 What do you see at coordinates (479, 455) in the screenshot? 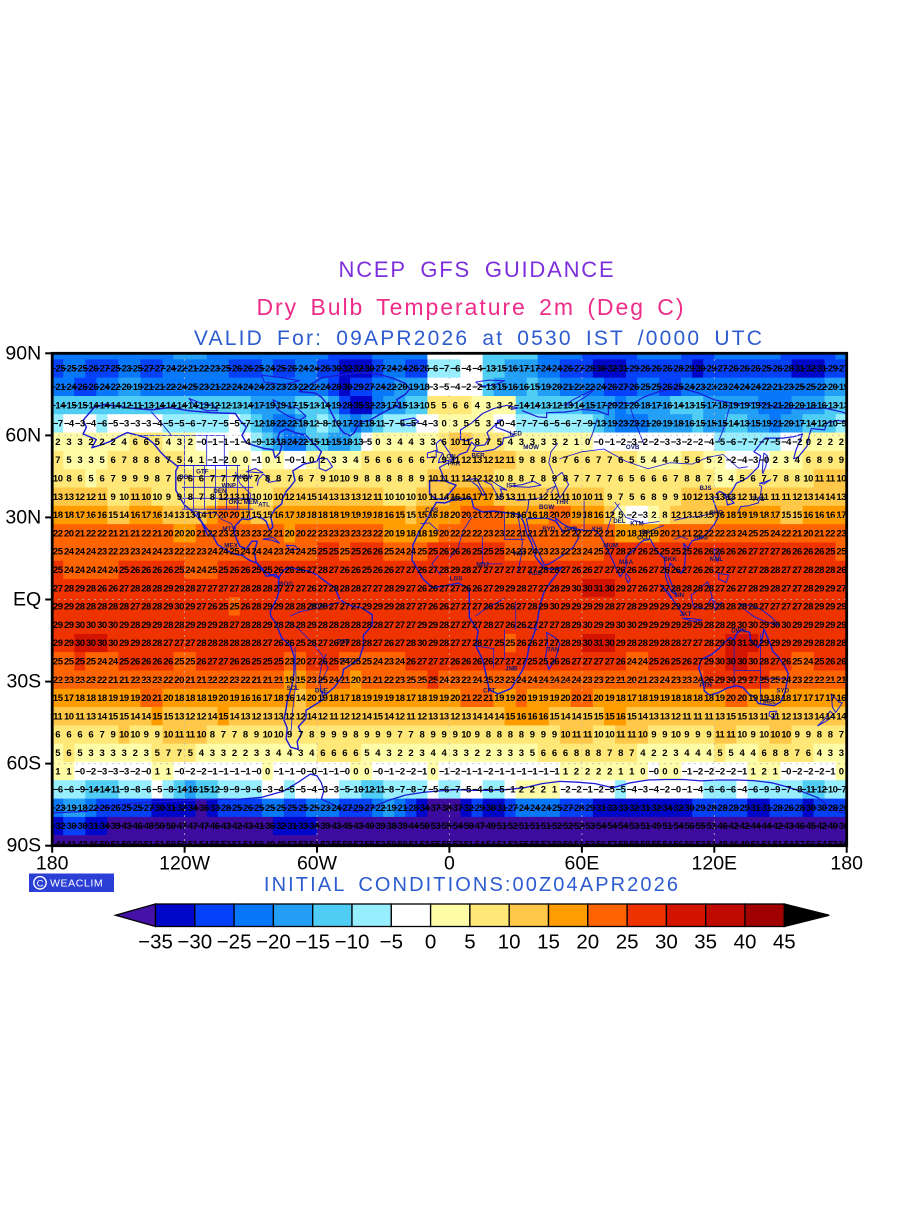
I see `svg-text: BER` at bounding box center [479, 455].